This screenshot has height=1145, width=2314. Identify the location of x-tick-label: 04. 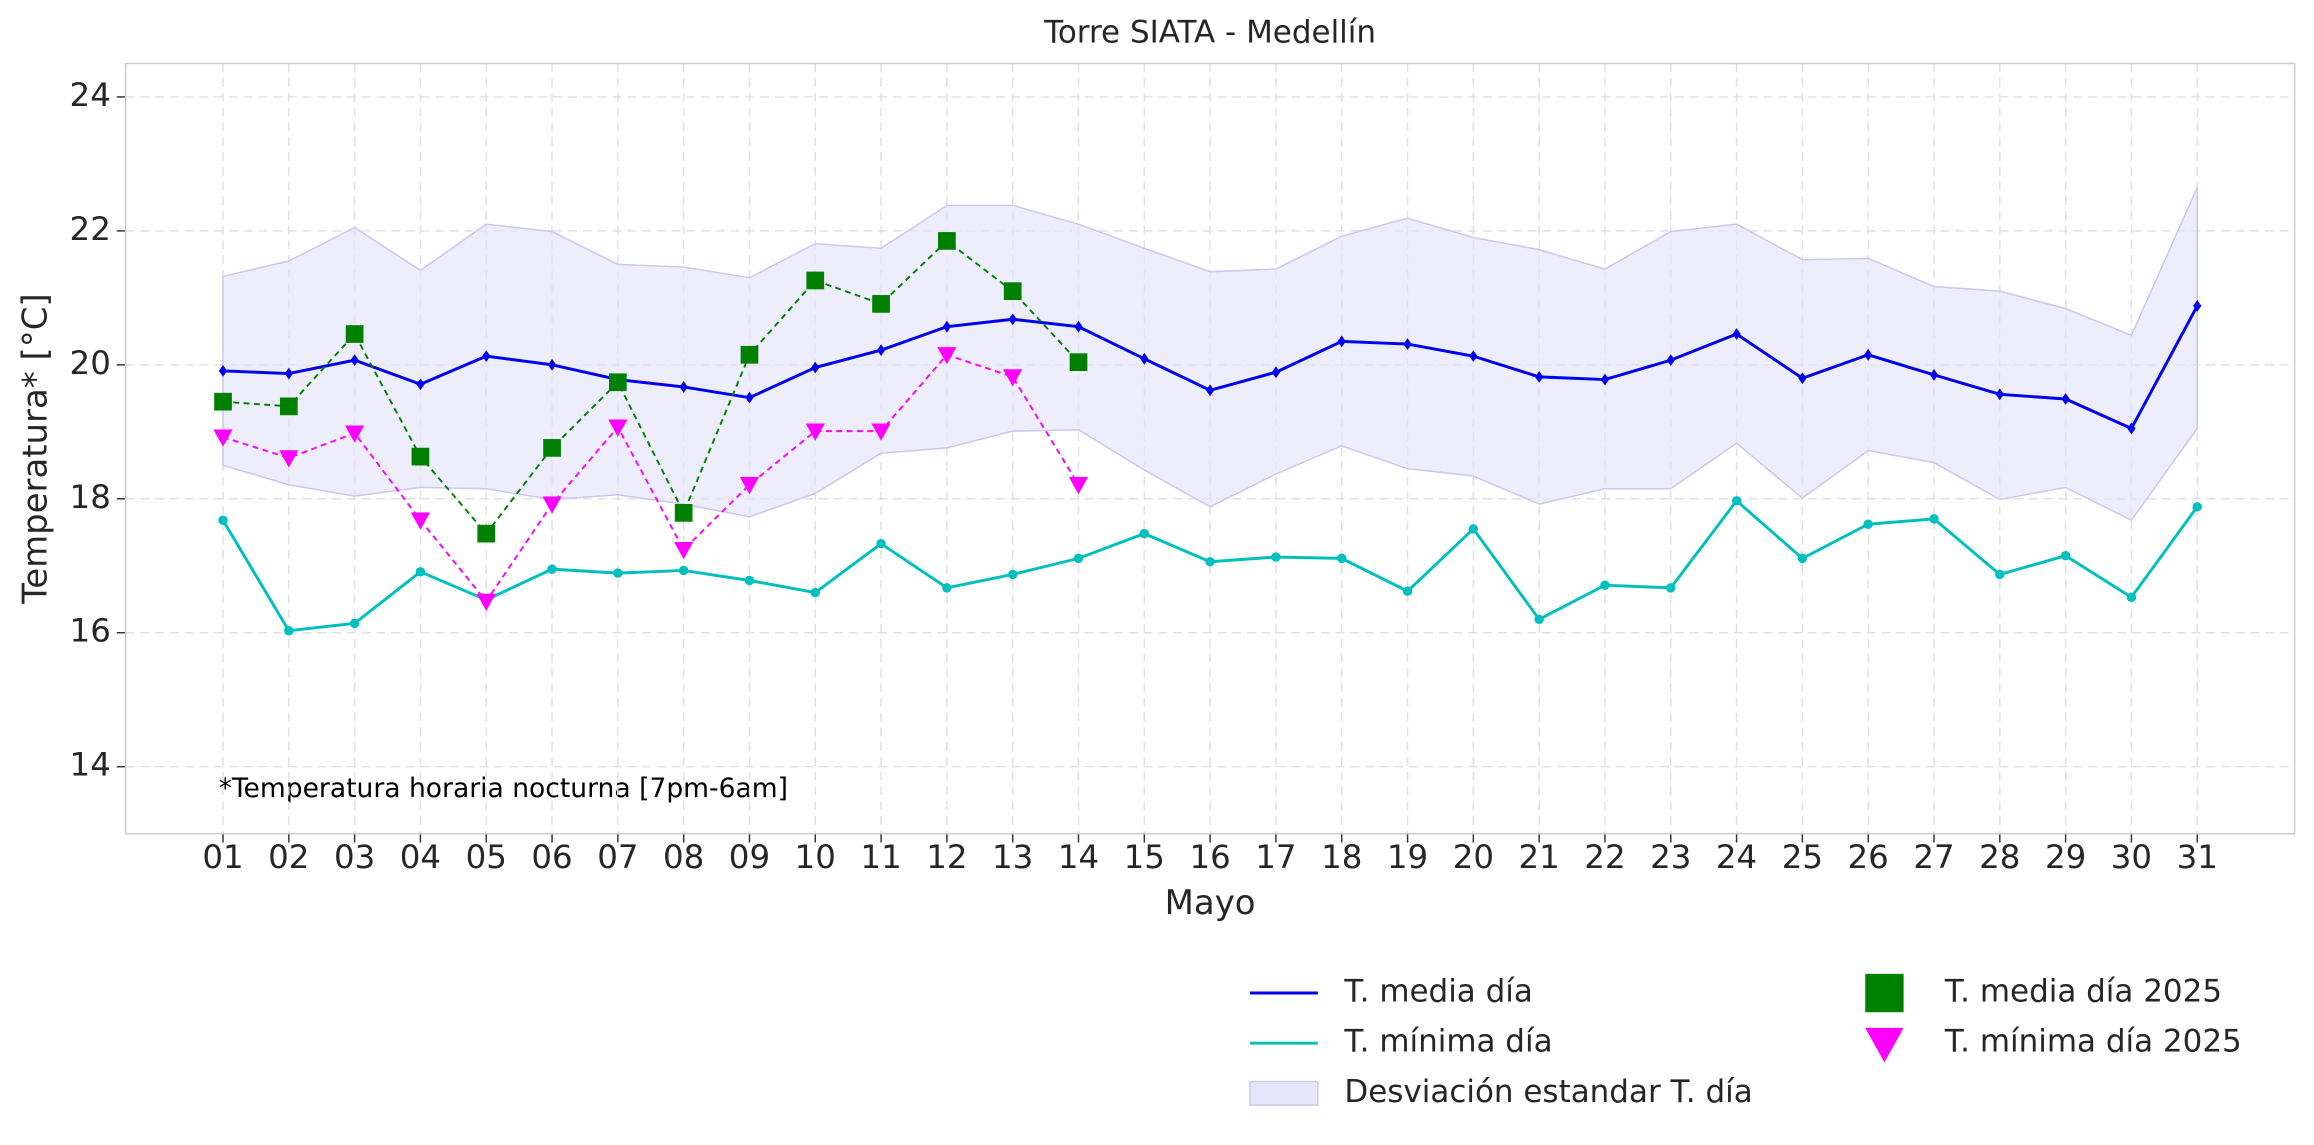
(420, 857).